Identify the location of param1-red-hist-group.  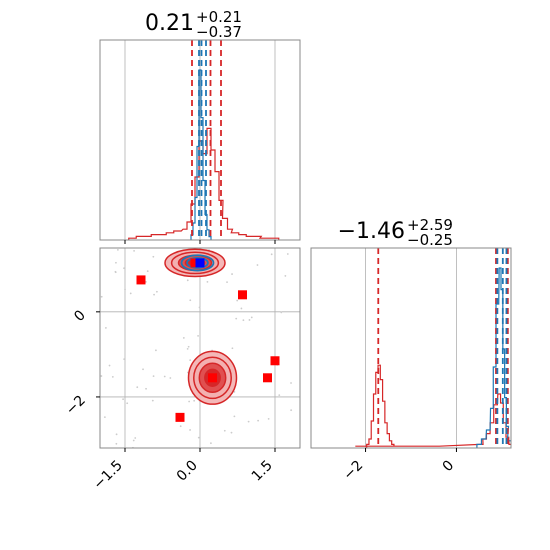
(204, 183).